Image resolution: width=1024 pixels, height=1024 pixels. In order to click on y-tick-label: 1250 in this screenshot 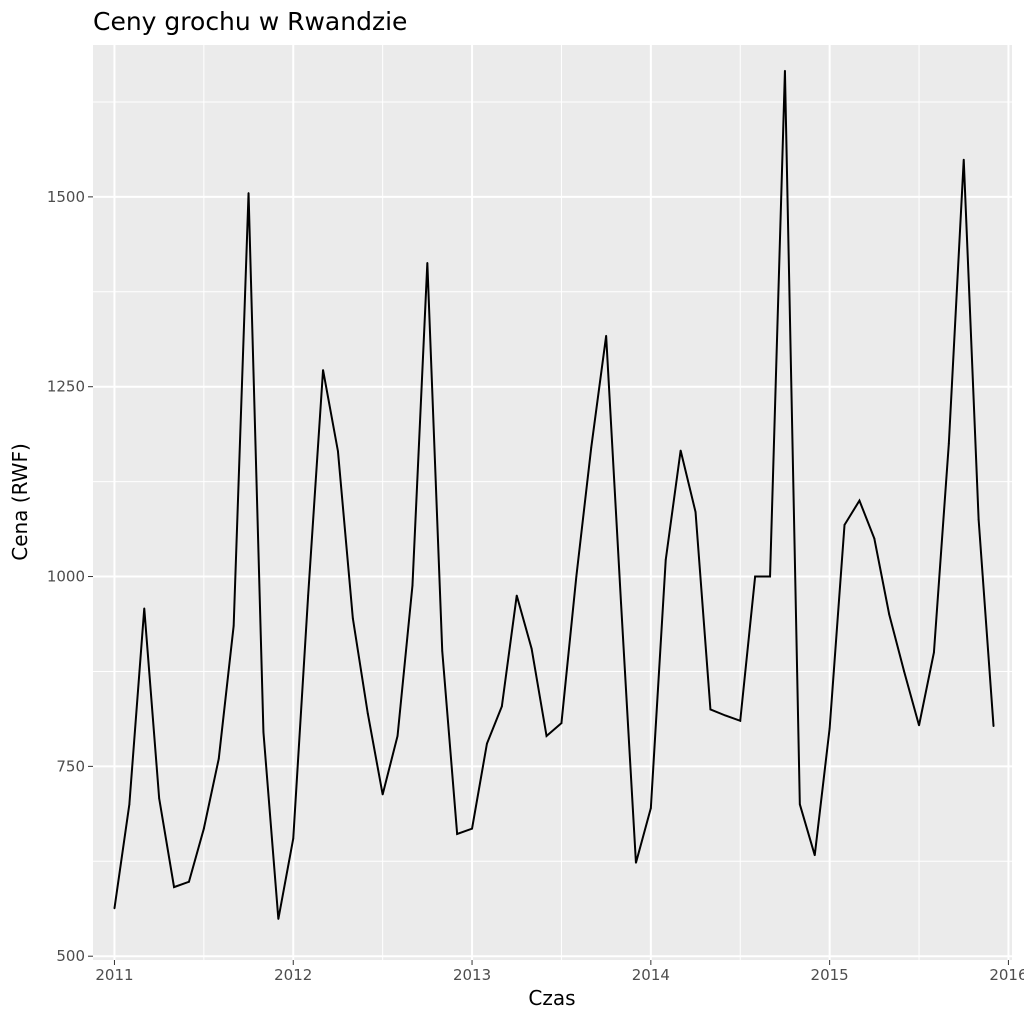, I will do `click(66, 387)`.